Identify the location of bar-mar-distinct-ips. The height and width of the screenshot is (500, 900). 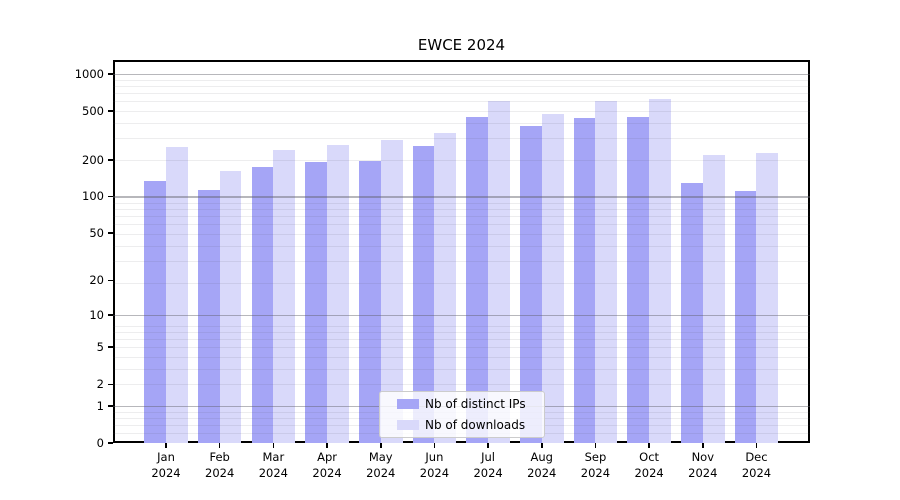
(262, 305).